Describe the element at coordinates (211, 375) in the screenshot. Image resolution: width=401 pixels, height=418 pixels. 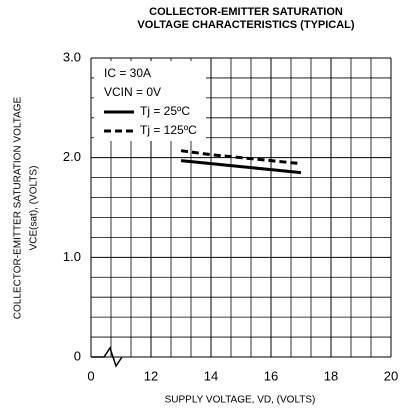
I see `x-tick-label: 14` at that location.